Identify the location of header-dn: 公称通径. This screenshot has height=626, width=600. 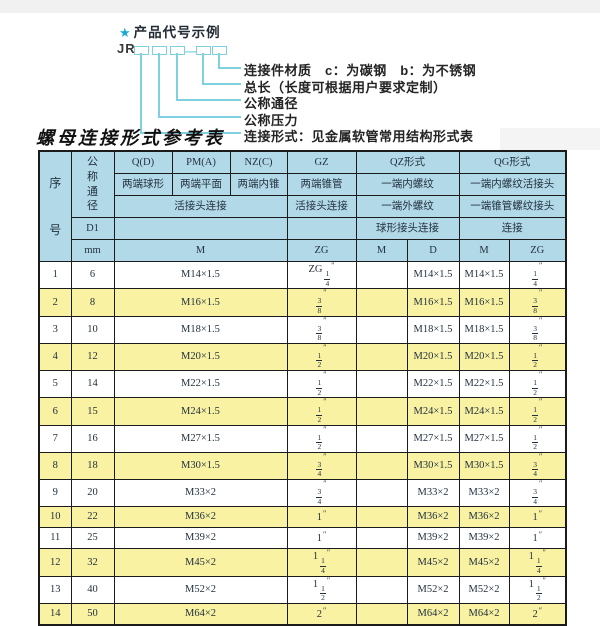
(92, 184).